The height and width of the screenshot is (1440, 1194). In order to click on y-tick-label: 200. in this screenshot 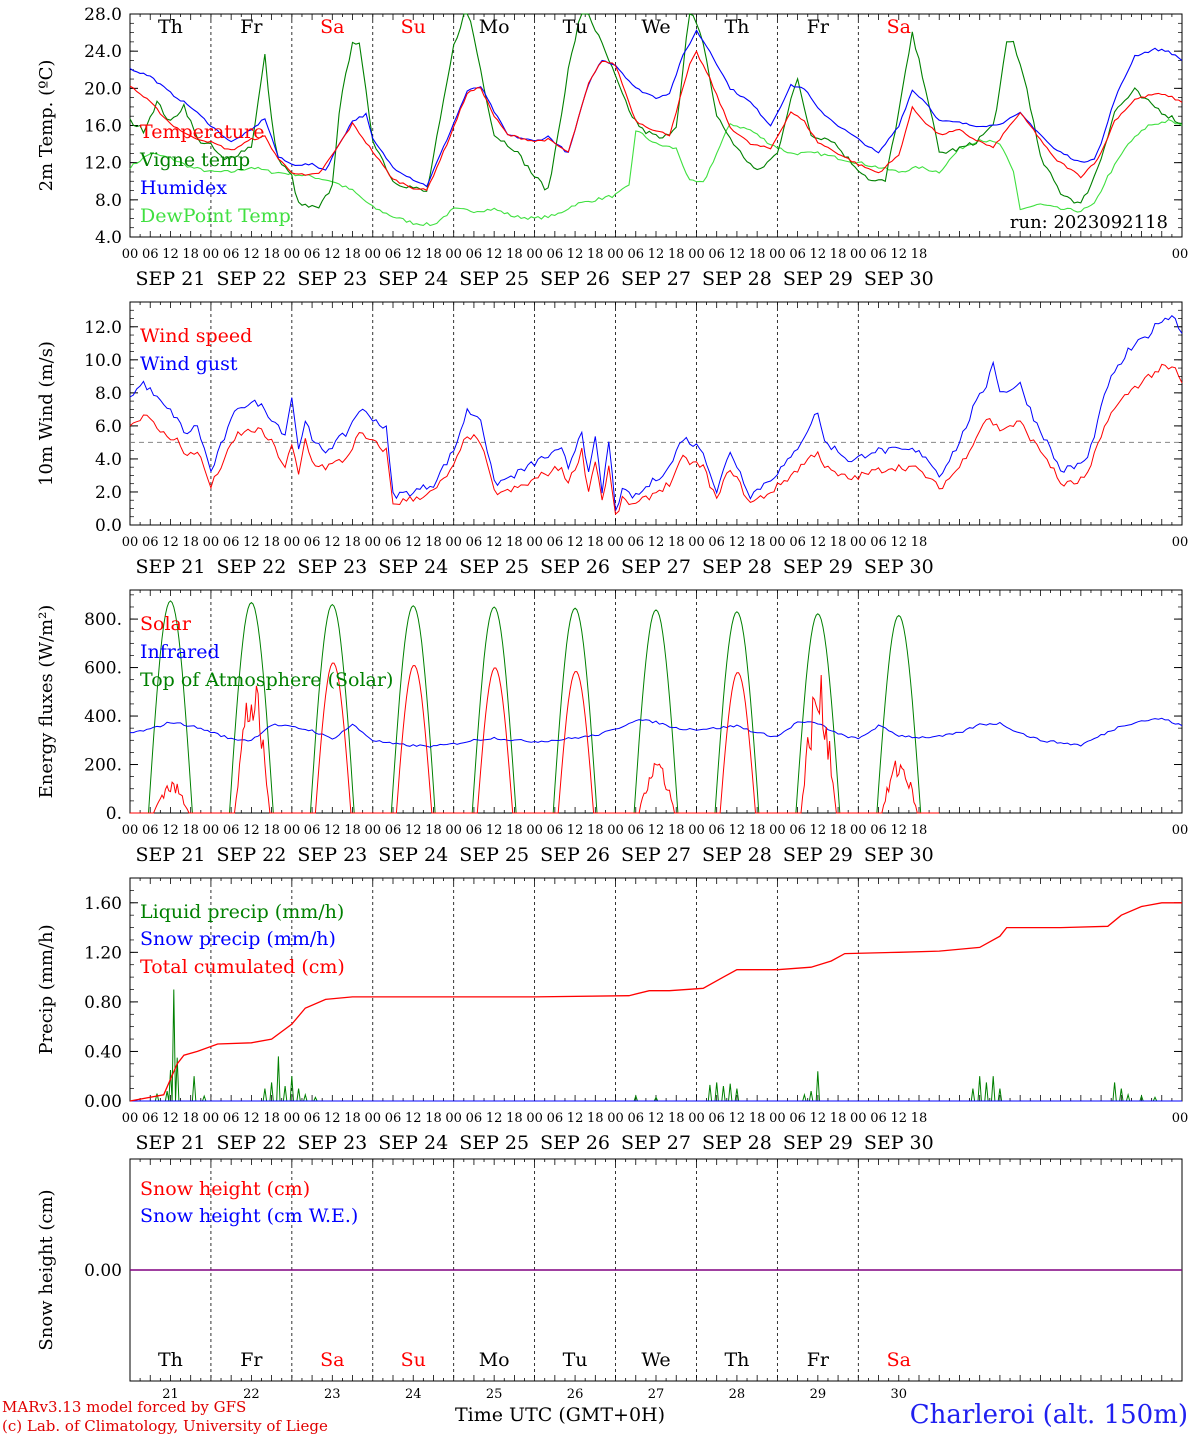, I will do `click(103, 766)`.